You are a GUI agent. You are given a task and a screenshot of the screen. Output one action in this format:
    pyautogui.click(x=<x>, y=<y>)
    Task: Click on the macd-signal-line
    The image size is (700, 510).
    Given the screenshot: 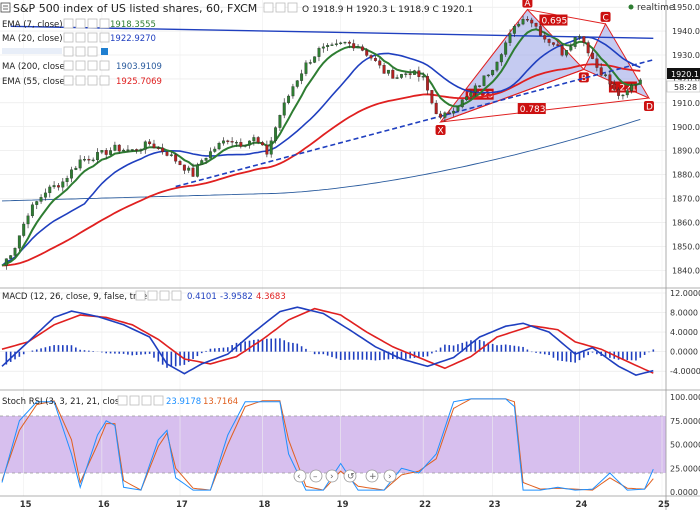 What is the action you would take?
    pyautogui.click(x=327, y=340)
    